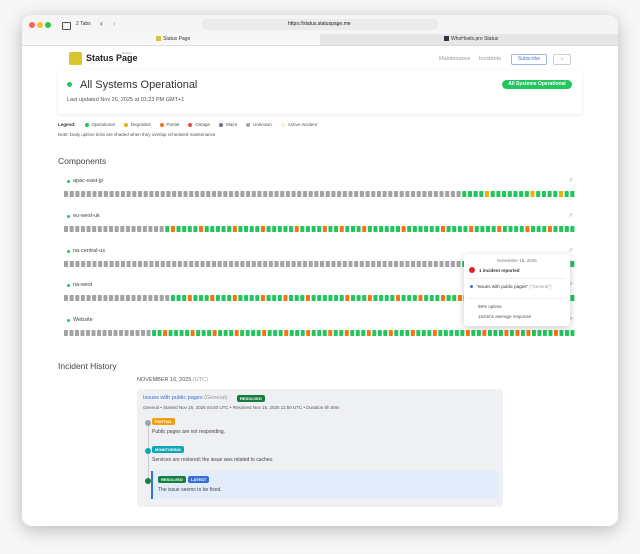 This screenshot has height=554, width=640. What do you see at coordinates (101, 23) in the screenshot?
I see `back-button: ‹` at bounding box center [101, 23].